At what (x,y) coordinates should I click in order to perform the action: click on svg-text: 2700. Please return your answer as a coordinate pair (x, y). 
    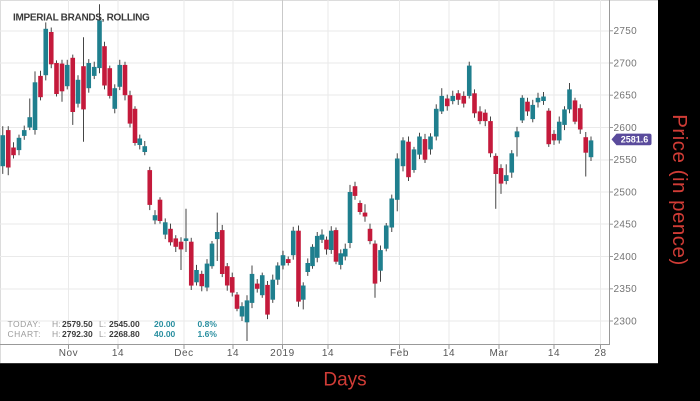
    Looking at the image, I should click on (626, 63).